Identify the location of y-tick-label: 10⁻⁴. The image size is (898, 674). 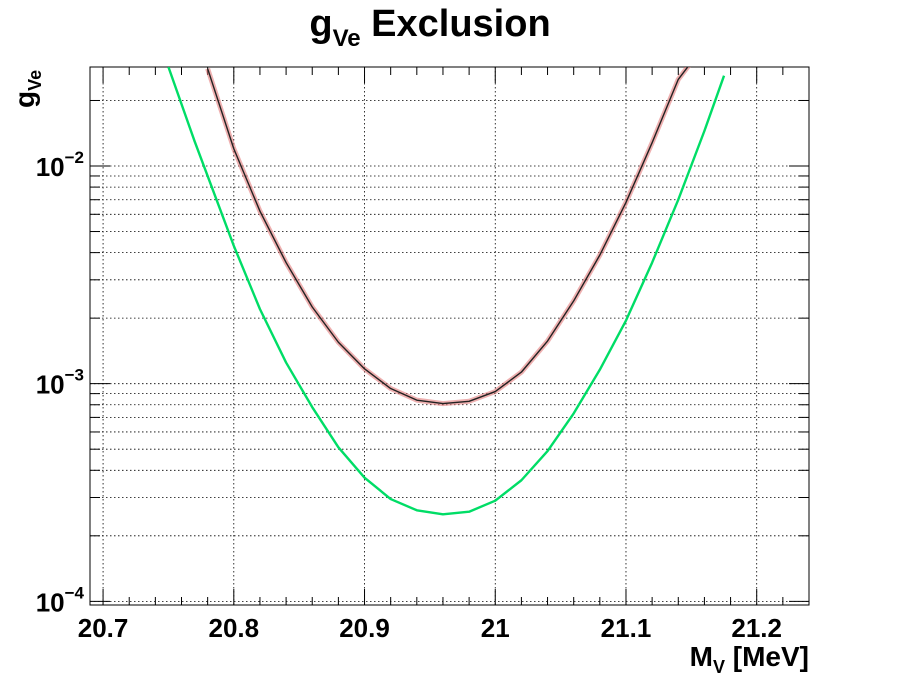
(60, 600).